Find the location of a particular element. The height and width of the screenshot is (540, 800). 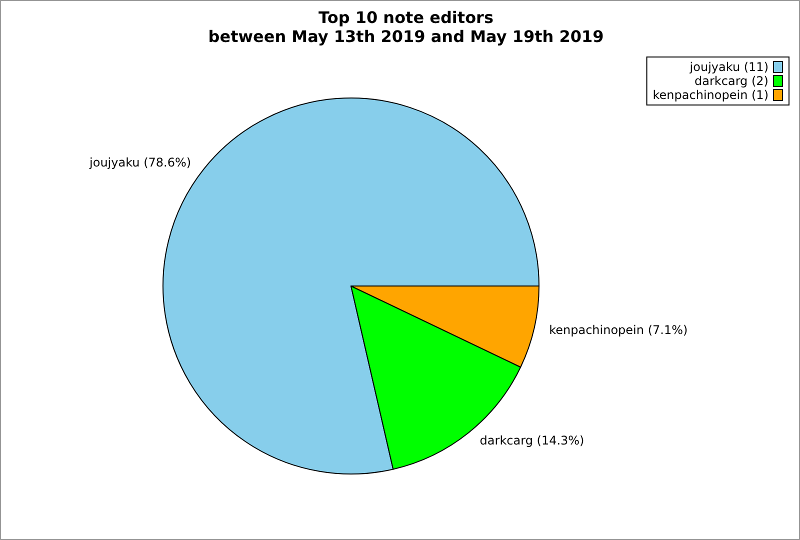

legend-label: kenpachinopein (1) is located at coordinates (710, 95).